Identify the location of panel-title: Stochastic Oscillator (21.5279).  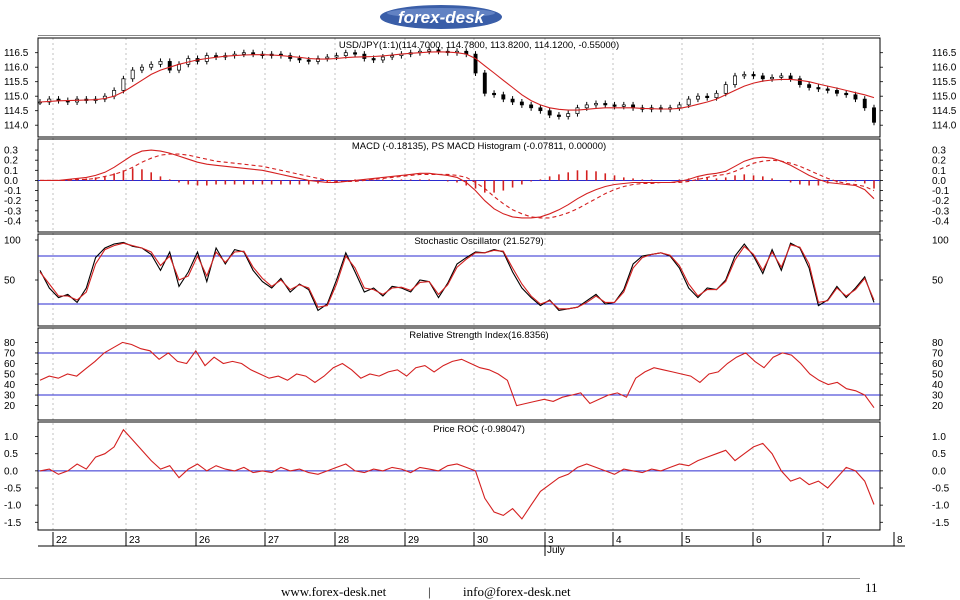
(478, 241).